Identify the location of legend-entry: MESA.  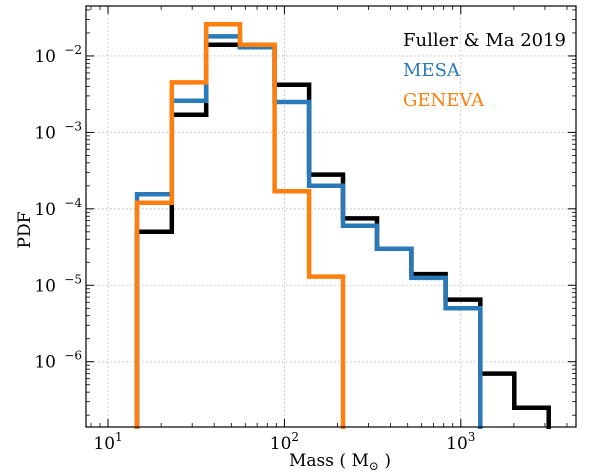
(432, 70).